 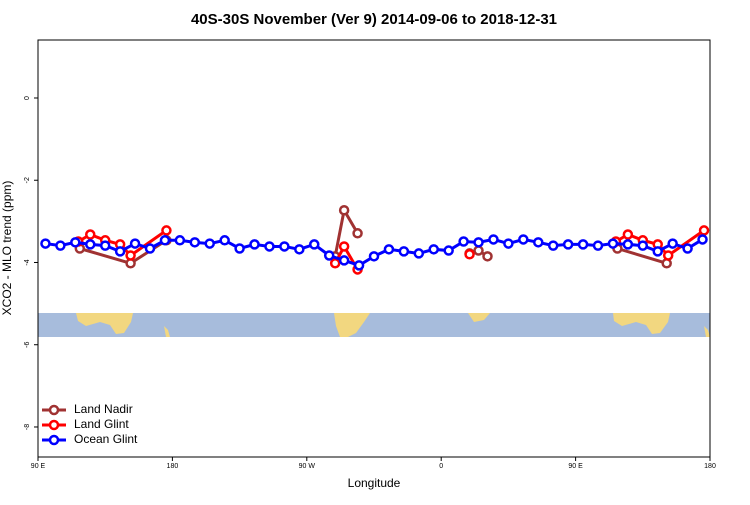 I want to click on y-tick-label: 0, so click(x=27, y=98).